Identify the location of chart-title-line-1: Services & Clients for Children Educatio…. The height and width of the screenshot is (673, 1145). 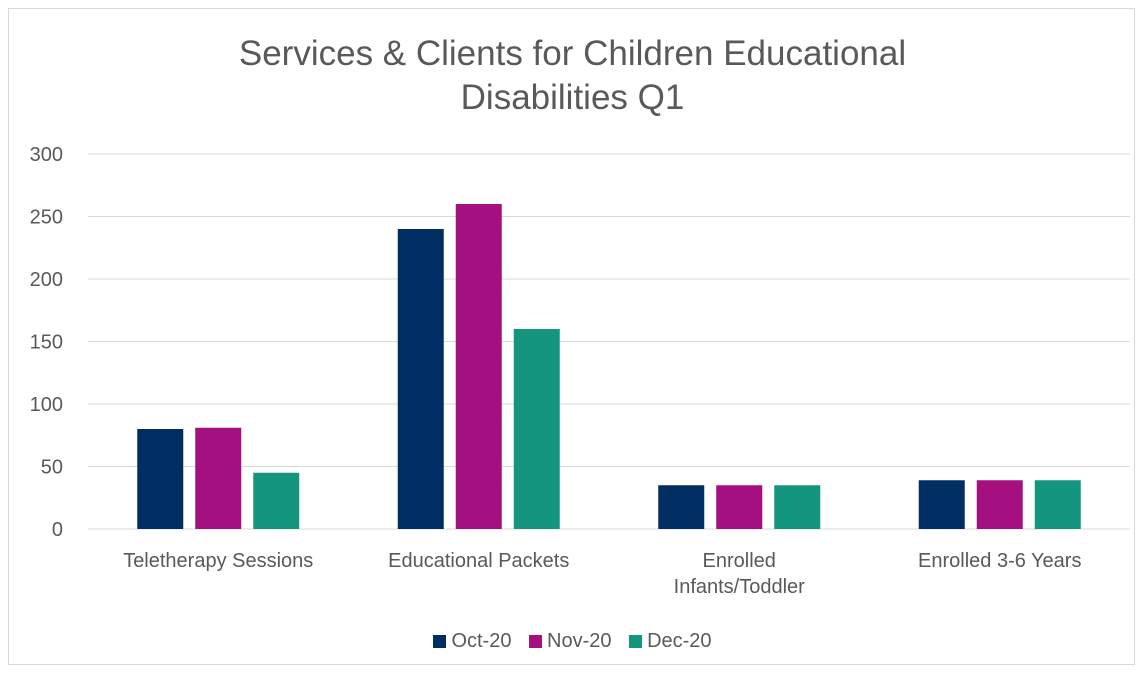
(572, 53).